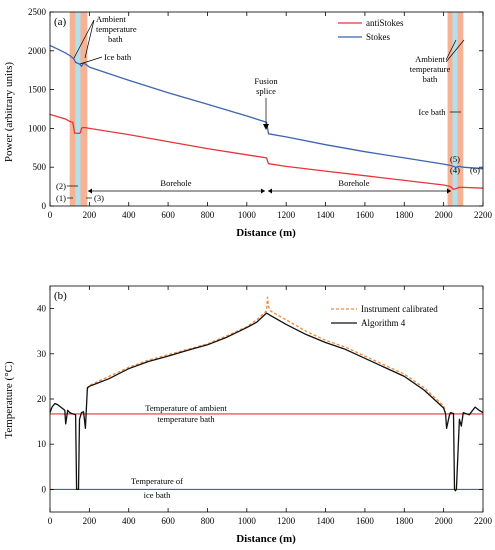 The image size is (495, 550). What do you see at coordinates (266, 539) in the screenshot?
I see `x-axis-label-b: Distance (m)` at bounding box center [266, 539].